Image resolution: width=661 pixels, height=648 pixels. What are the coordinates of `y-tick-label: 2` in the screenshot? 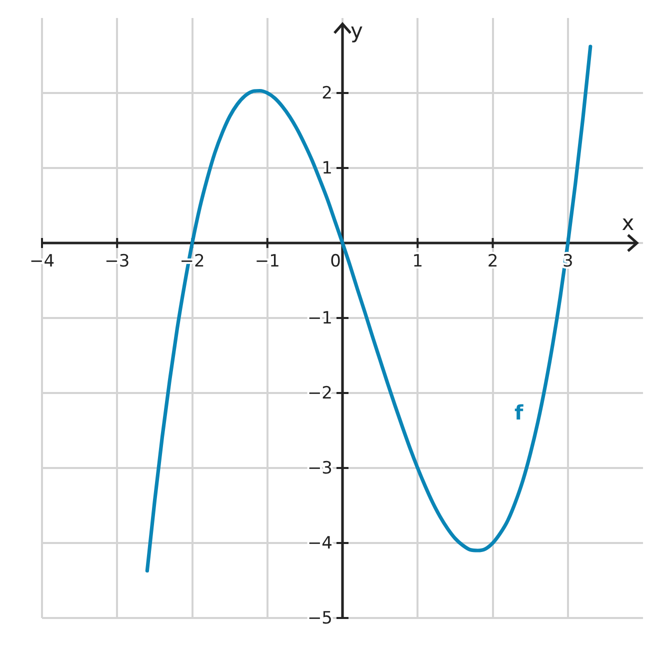 It's located at (327, 93).